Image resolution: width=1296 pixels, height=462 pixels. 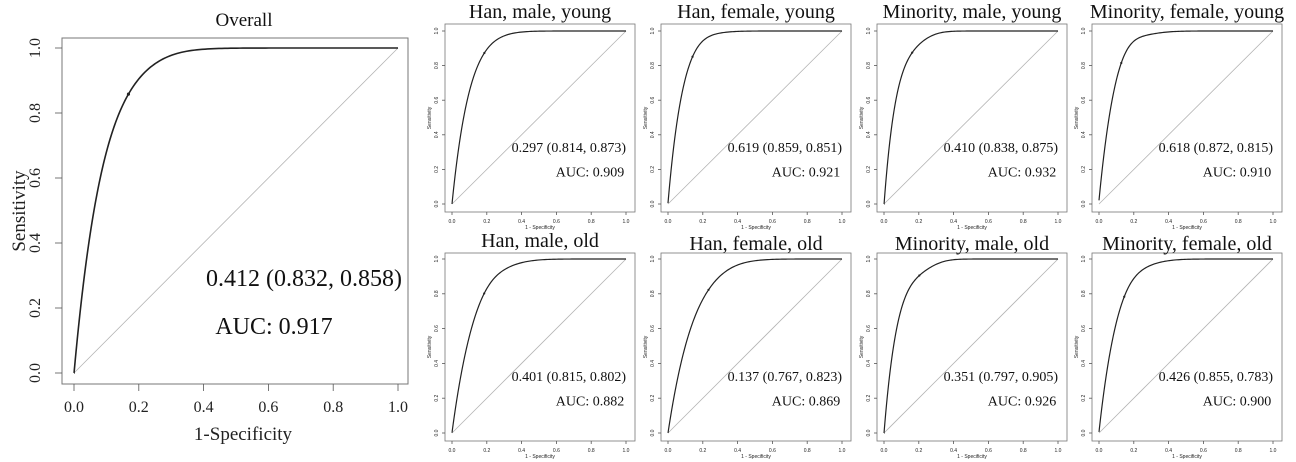 I want to click on auc-annotation: AUC: 0.882, so click(x=590, y=401).